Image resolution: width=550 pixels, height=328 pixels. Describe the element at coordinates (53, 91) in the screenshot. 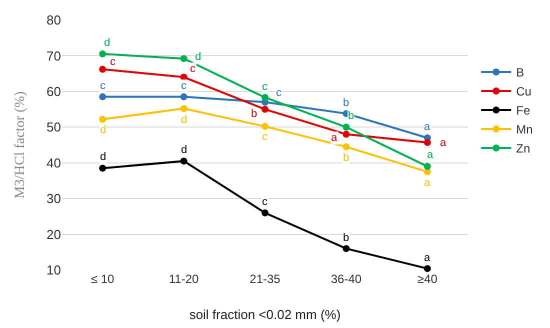

I see `y-tick-label: 60` at that location.